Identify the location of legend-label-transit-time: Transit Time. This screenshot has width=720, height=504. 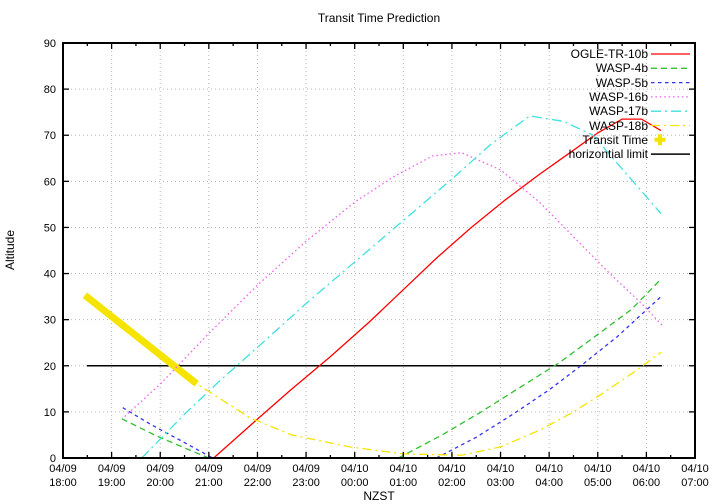
(615, 140).